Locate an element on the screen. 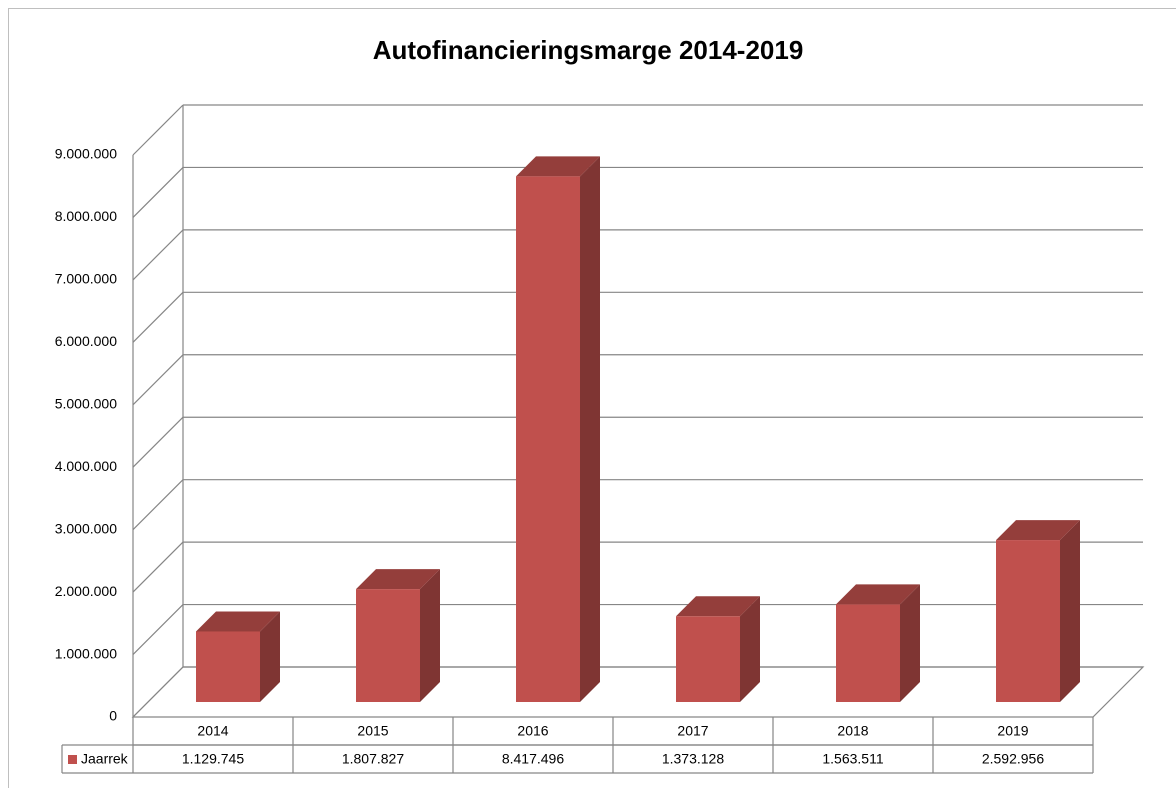 Image resolution: width=1176 pixels, height=788 pixels. legend-label: Jaarrek is located at coordinates (105, 759).